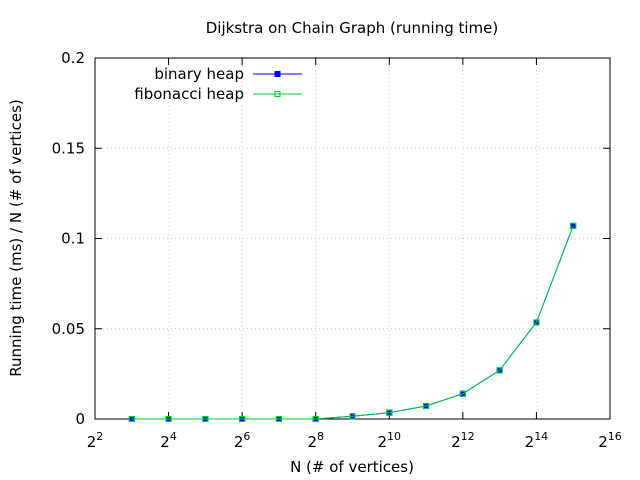  What do you see at coordinates (218, 84) in the screenshot?
I see `legend: binary heap fibonacci heap` at bounding box center [218, 84].